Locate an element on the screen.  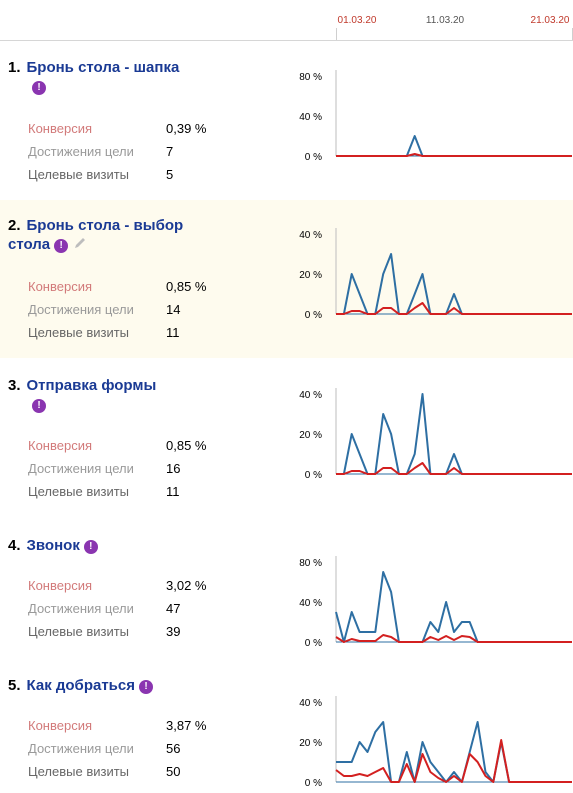
achievements-row: Достижения цели 7 is located at coordinates (128, 151).